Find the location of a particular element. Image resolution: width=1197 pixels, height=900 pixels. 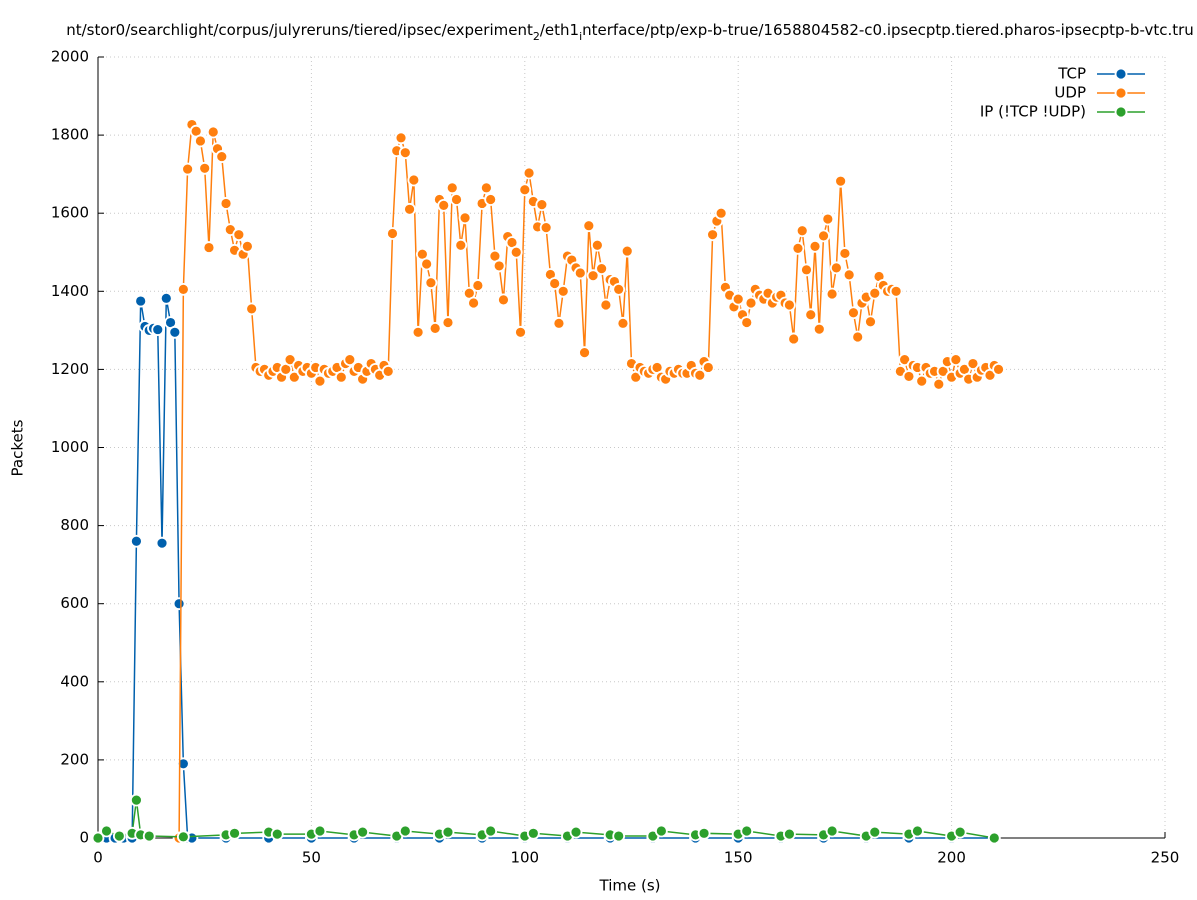

y-tick-label: 1800 is located at coordinates (70, 135).